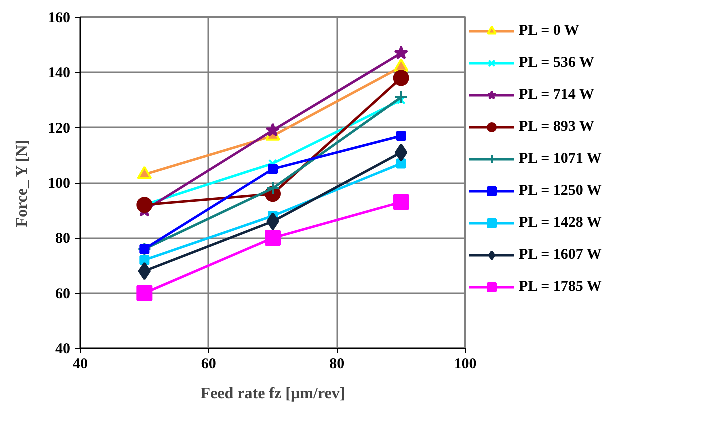  What do you see at coordinates (557, 127) in the screenshot?
I see `legend-label: PL = 893 W` at bounding box center [557, 127].